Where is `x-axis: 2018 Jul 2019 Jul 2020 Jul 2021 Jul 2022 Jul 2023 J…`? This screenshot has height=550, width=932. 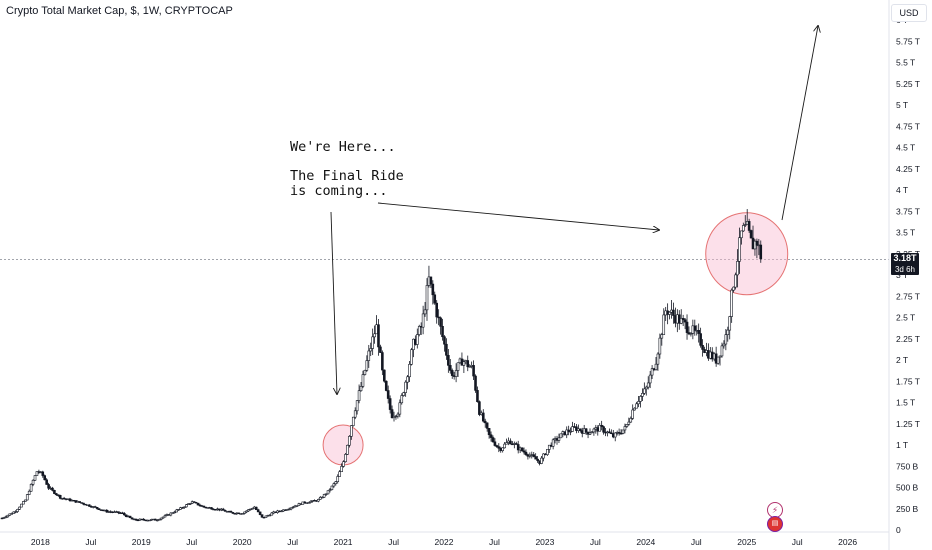 x-axis: 2018 Jul 2019 Jul 2020 Jul 2021 Jul 2022 Jul 2023 J… is located at coordinates (444, 539).